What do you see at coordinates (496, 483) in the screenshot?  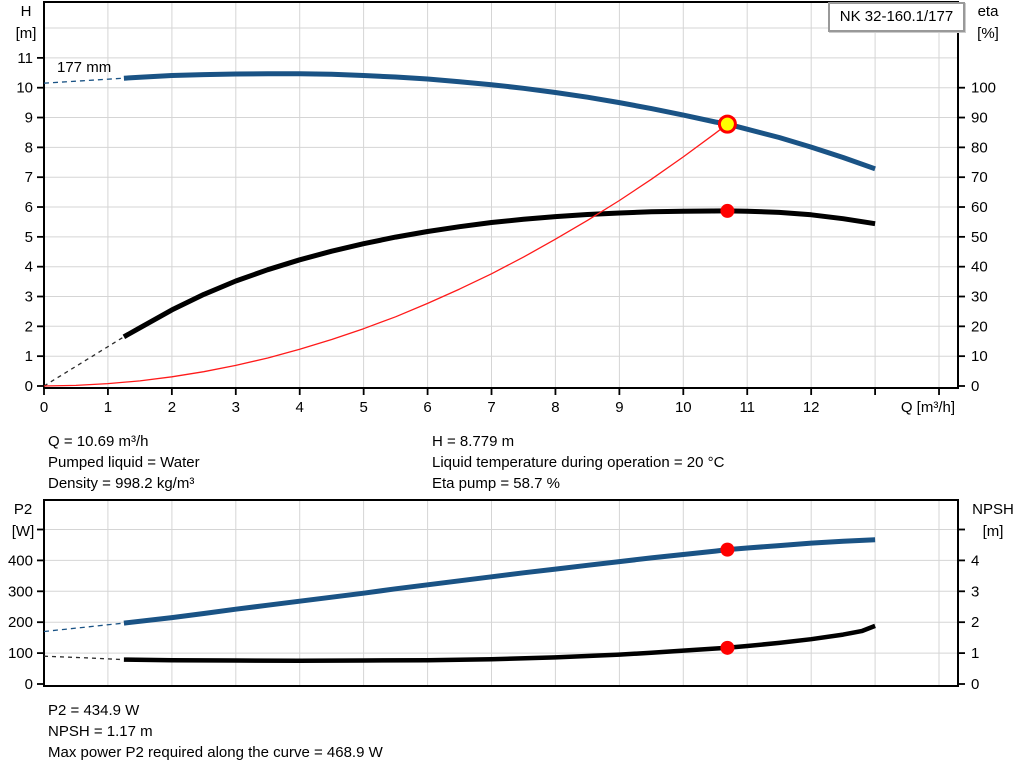 I see `info-eta-pump: Eta pump = 58.7 %` at bounding box center [496, 483].